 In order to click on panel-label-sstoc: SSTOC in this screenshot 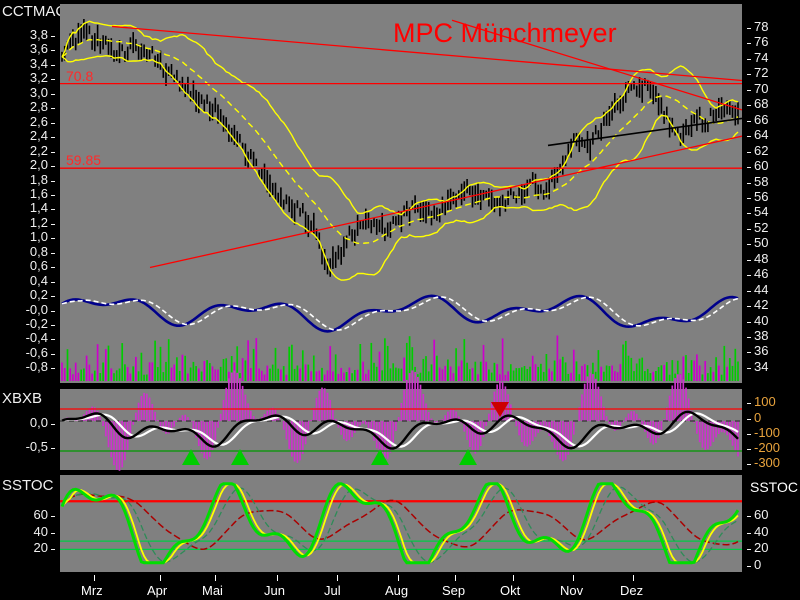, I will do `click(28, 485)`.